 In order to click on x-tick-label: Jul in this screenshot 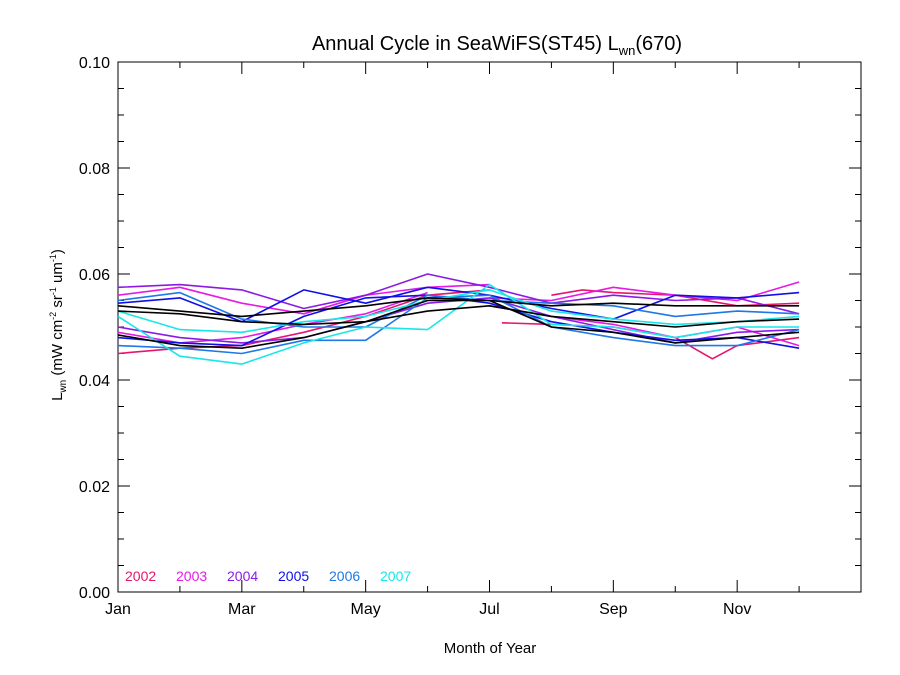, I will do `click(489, 609)`.